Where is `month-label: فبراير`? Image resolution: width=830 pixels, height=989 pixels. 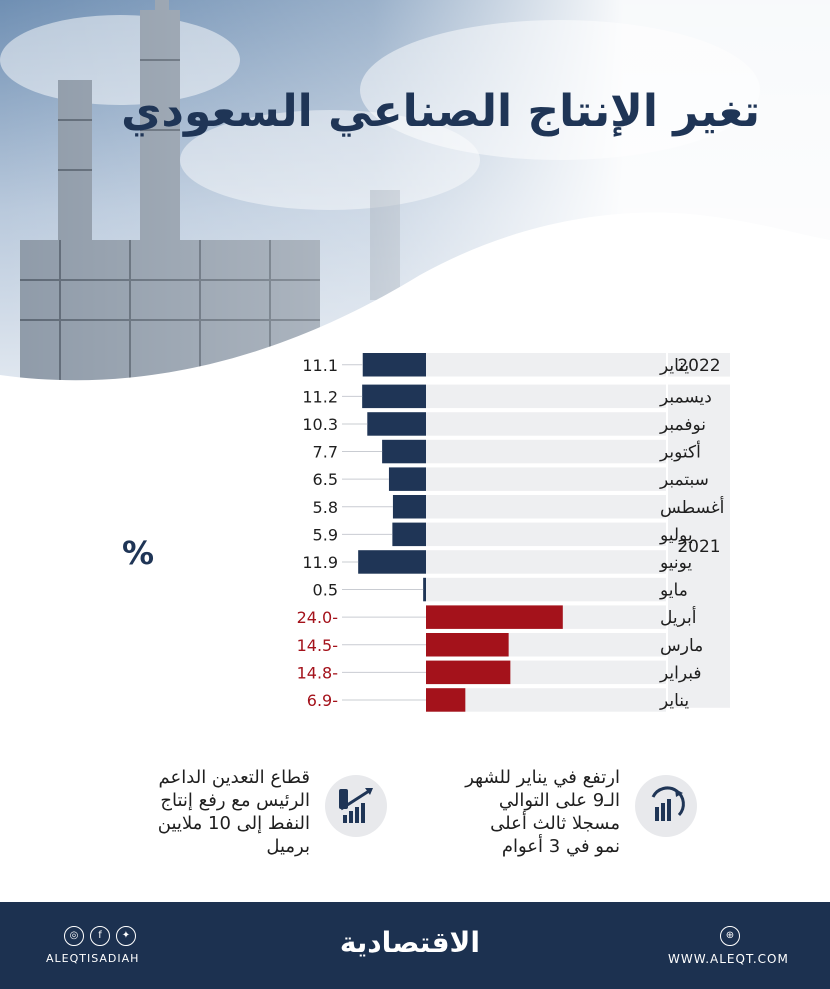
month-label: فبراير is located at coordinates (680, 673).